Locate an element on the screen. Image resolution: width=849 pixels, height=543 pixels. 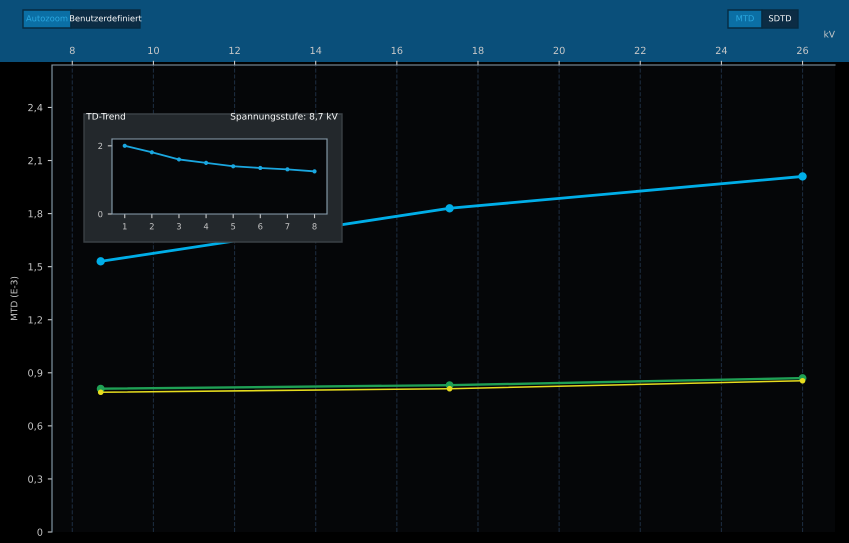
x-tick-label: 7 is located at coordinates (287, 226).